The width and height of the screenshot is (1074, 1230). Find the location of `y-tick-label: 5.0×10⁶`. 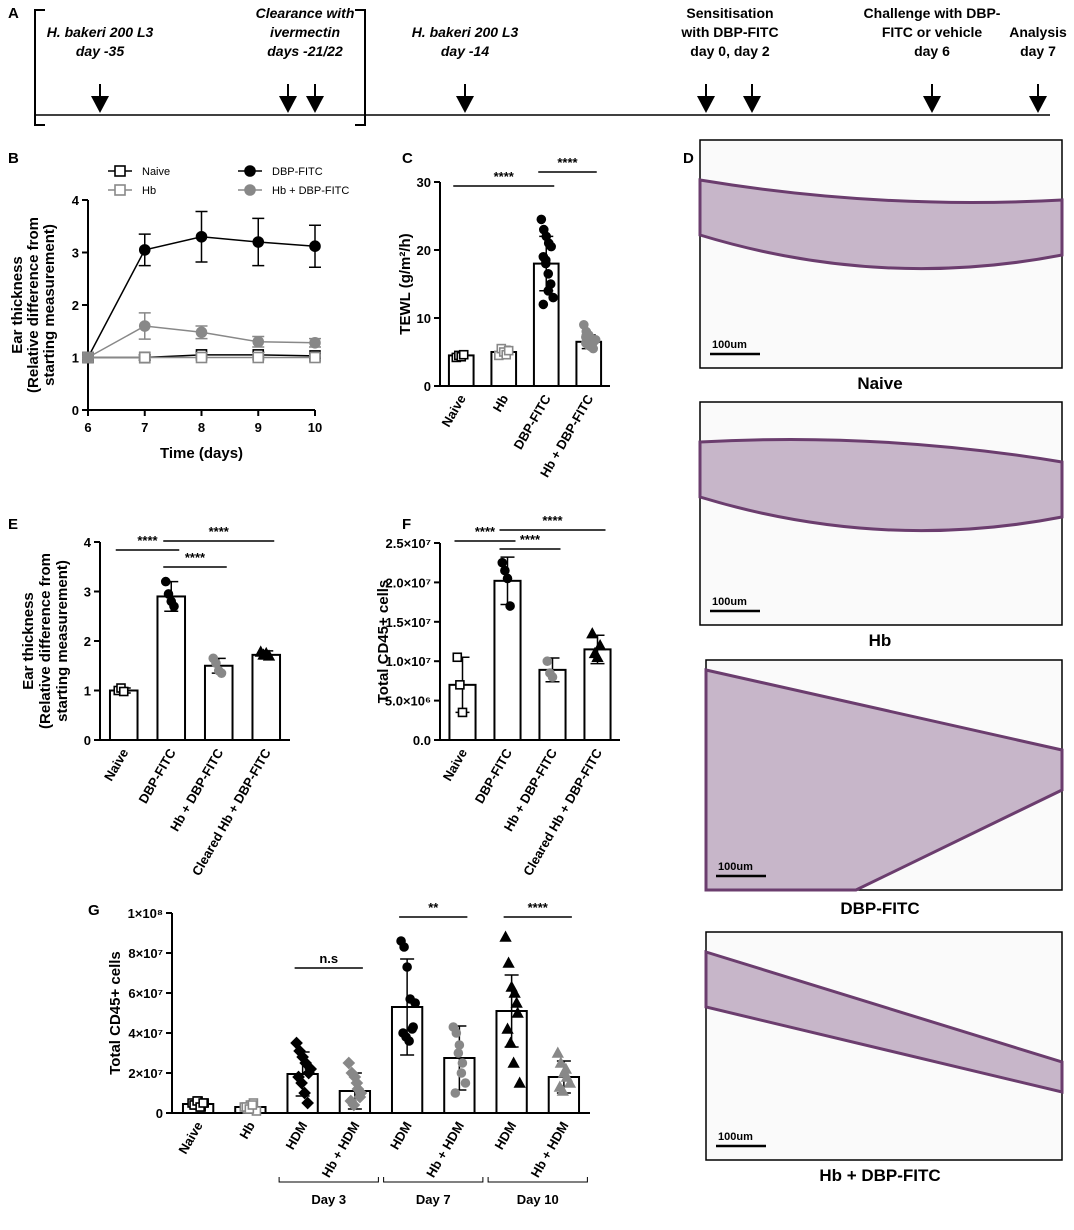

y-tick-label: 5.0×10⁶ is located at coordinates (408, 701).